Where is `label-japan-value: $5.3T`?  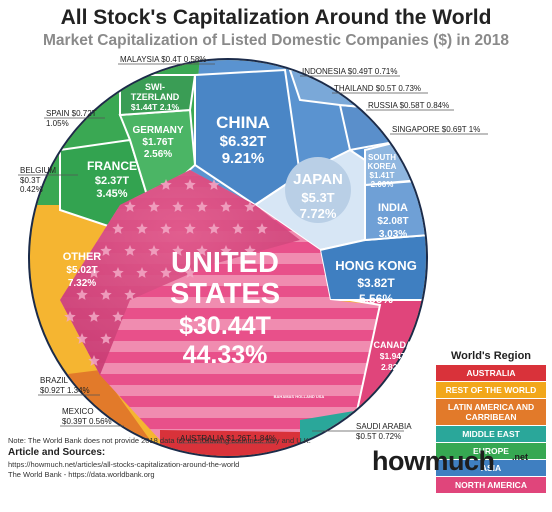
label-japan-value: $5.3T is located at coordinates (317, 197).